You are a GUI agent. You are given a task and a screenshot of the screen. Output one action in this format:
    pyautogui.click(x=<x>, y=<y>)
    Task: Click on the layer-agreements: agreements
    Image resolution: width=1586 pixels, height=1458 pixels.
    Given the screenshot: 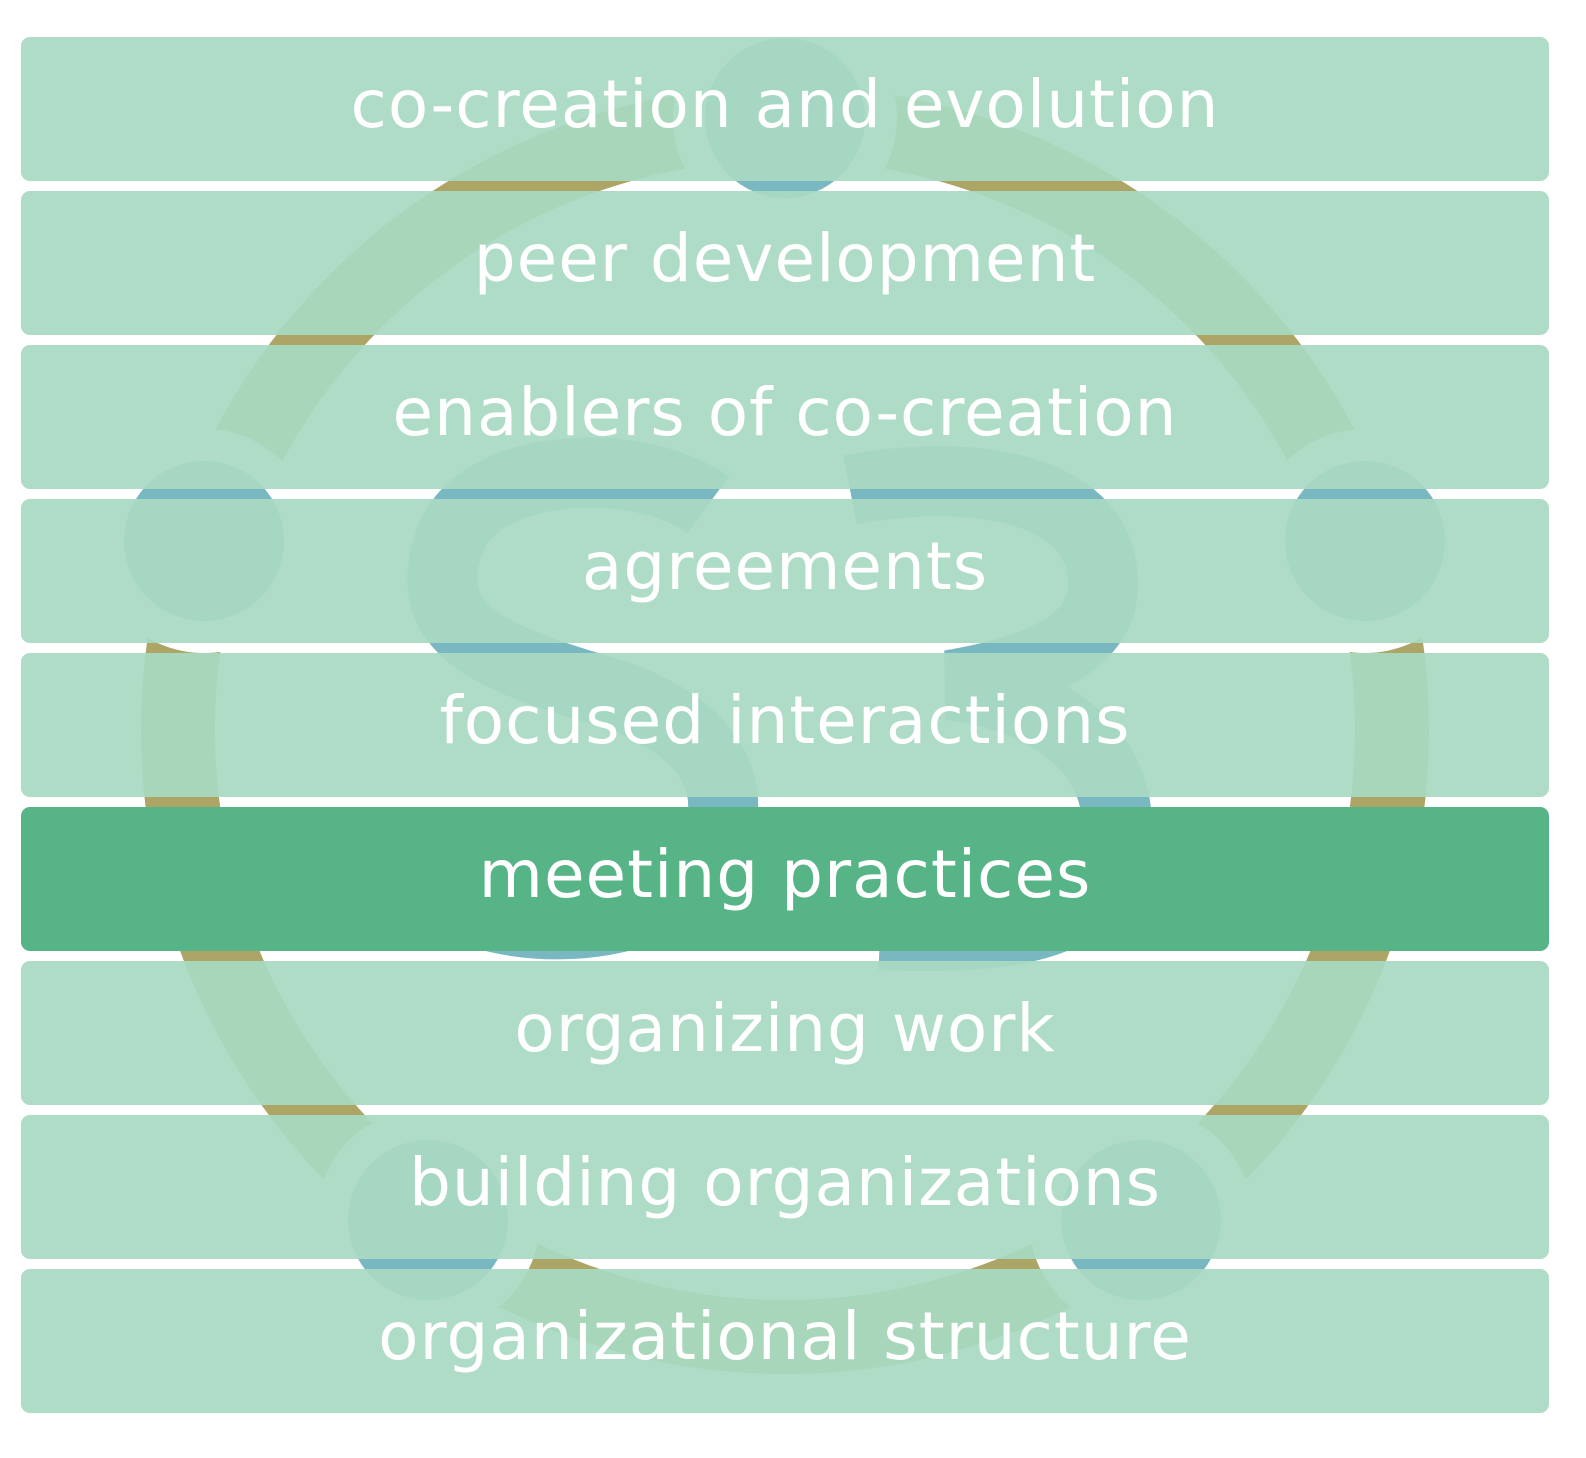 What is the action you would take?
    pyautogui.click(x=785, y=571)
    